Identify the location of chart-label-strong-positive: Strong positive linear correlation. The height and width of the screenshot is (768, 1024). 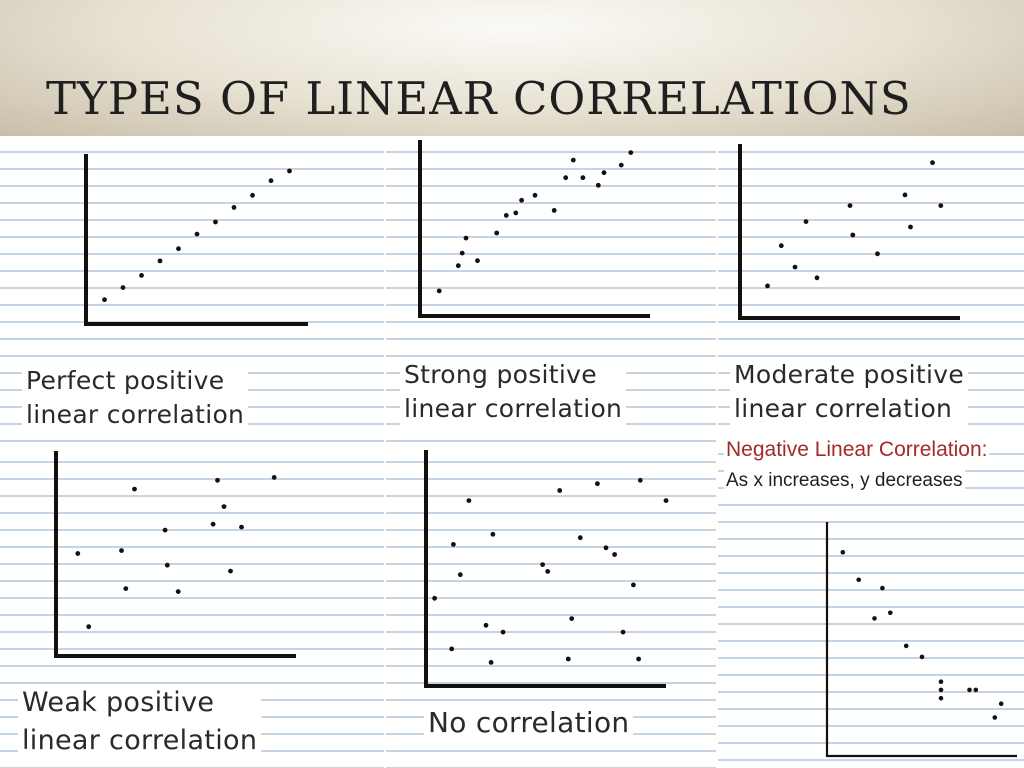
(513, 392).